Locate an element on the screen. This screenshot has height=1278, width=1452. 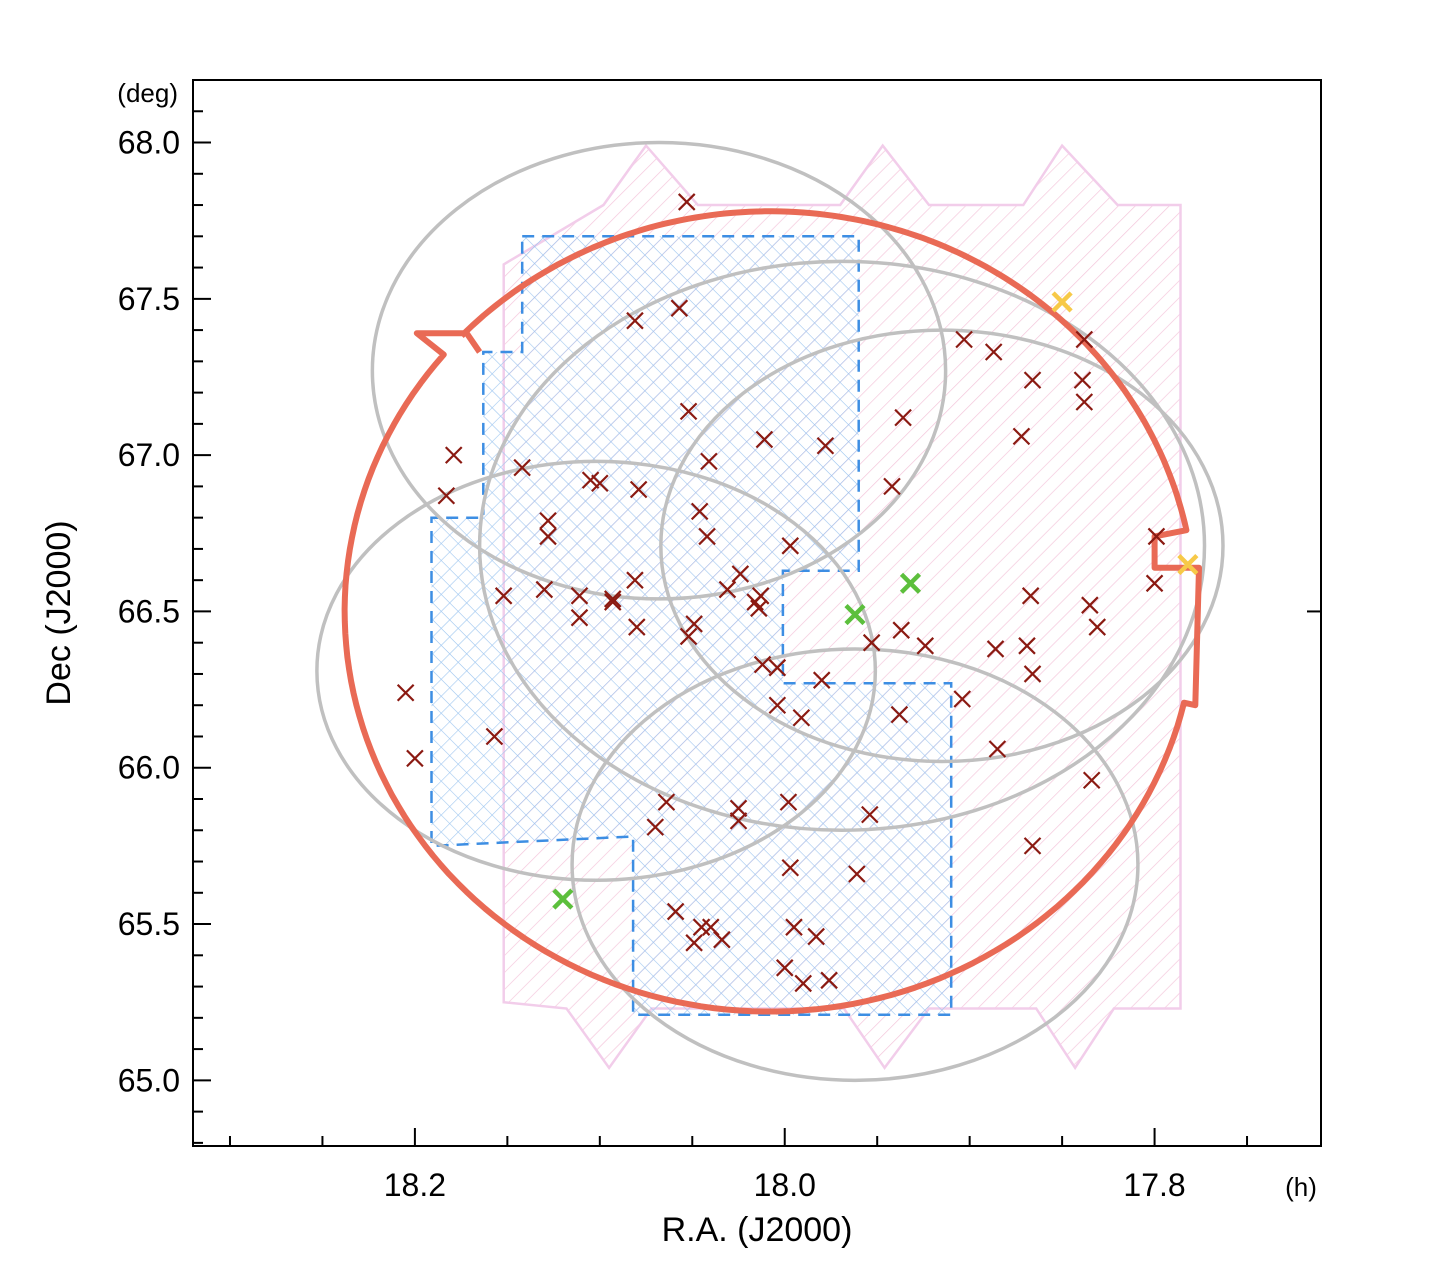
x-tick-label: 18.2 is located at coordinates (415, 1185).